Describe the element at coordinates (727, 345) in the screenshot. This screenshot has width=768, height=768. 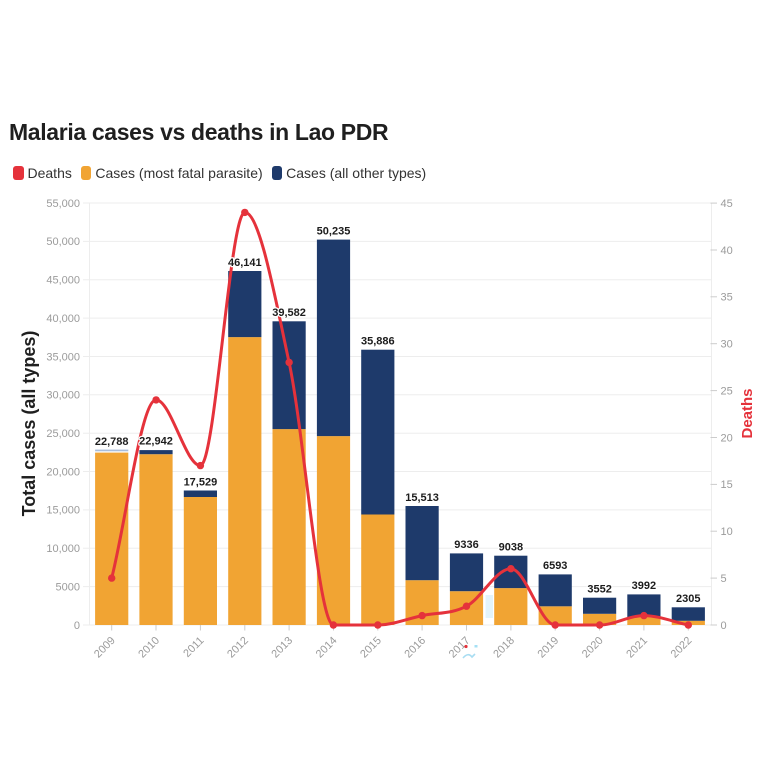
I see `svg-text: 30` at that location.